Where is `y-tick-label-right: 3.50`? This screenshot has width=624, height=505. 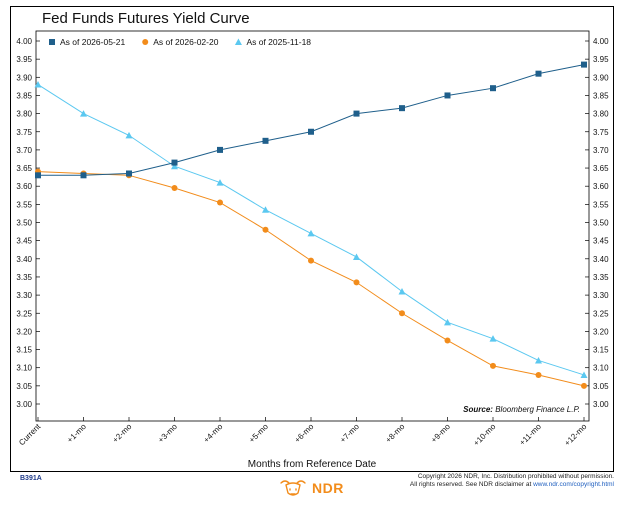
y-tick-label-right: 3.50 is located at coordinates (601, 223).